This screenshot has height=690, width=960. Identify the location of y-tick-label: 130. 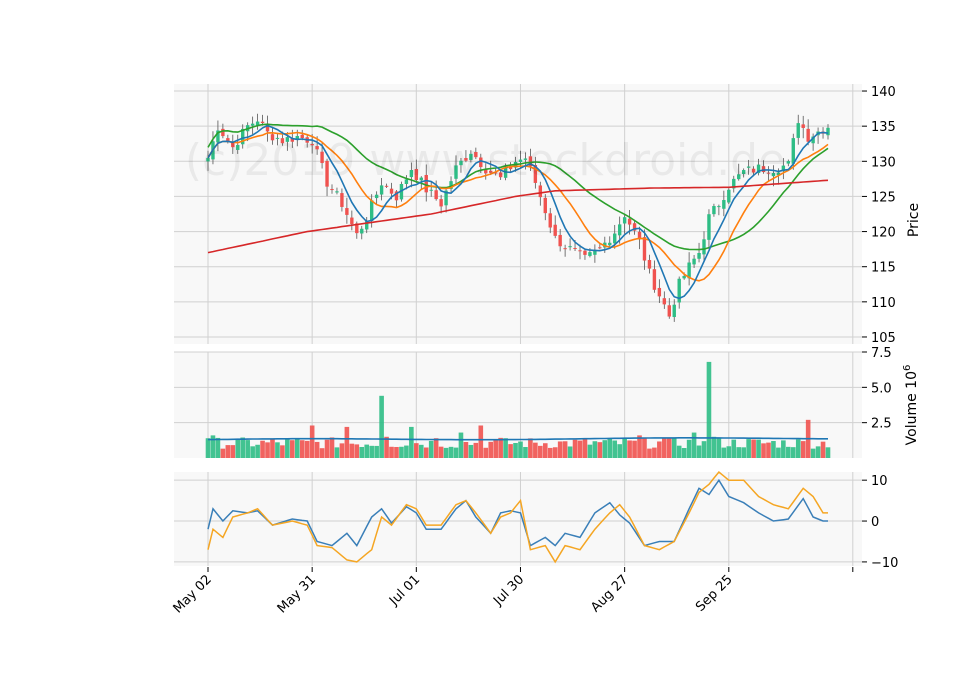
(883, 162).